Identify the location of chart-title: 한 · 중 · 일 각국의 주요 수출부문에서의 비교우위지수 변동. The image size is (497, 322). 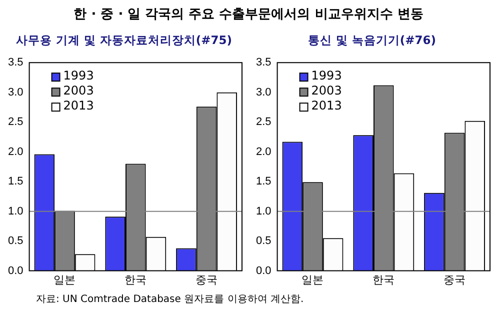
(248, 14).